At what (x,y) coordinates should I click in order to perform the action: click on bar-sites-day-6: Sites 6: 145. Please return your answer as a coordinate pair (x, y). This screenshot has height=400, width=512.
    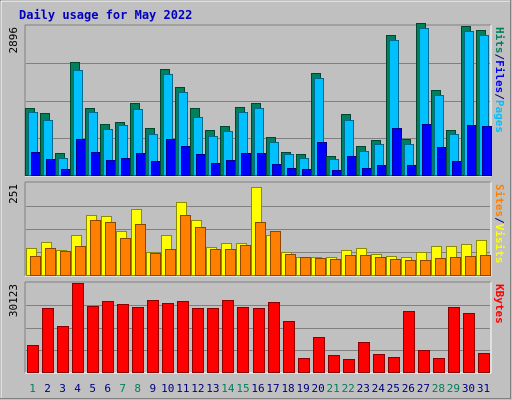
    Looking at the image, I should click on (110, 249).